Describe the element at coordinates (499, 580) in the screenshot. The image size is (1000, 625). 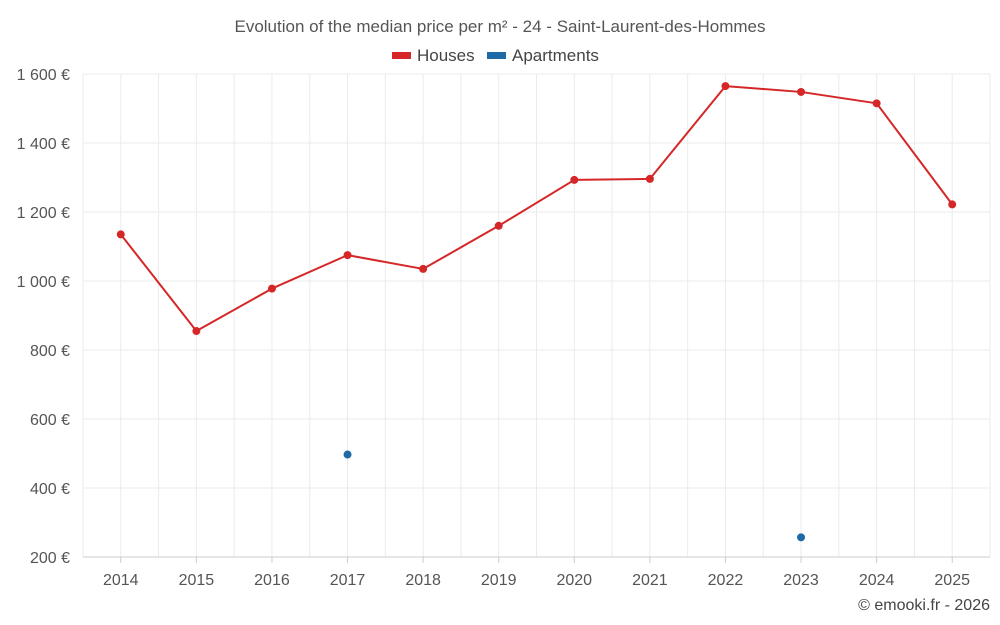
I see `x-tick-label: 2019` at that location.